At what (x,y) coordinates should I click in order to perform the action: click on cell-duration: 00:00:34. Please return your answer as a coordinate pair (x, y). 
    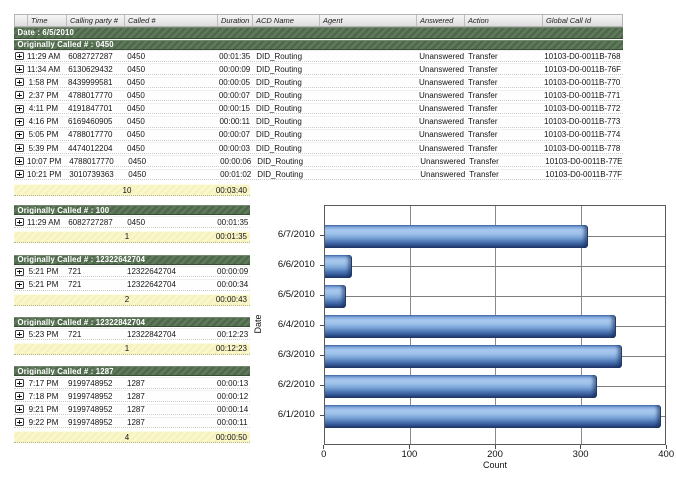
    Looking at the image, I should click on (233, 285).